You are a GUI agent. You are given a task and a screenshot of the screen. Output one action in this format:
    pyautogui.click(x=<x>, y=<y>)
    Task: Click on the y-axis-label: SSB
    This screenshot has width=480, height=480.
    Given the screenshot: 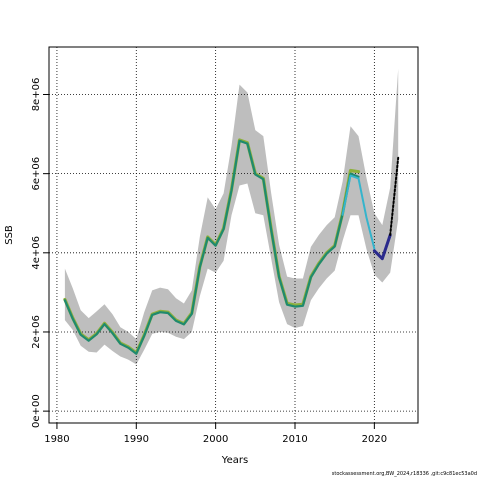 What is the action you would take?
    pyautogui.click(x=9, y=235)
    